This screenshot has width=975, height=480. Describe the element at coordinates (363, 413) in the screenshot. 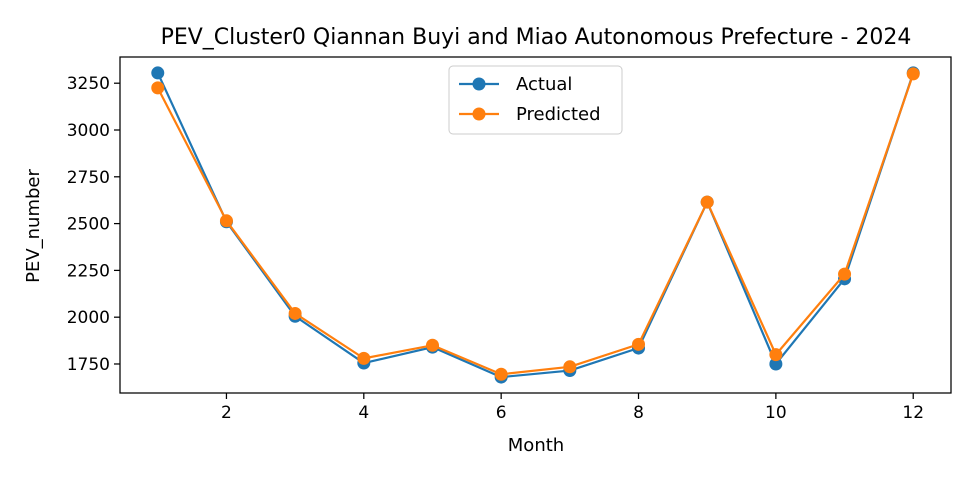

I see `x-tick-label: 4` at that location.